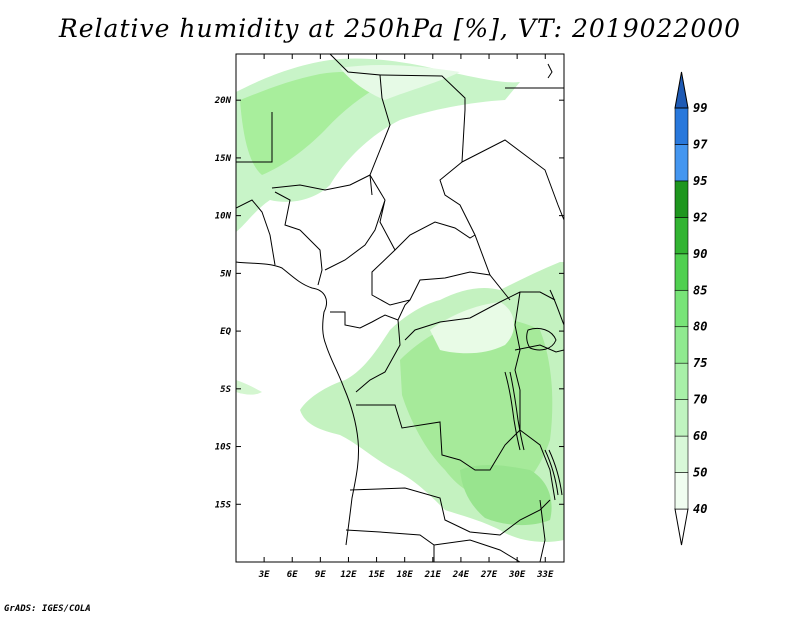 This screenshot has height=618, width=800. Describe the element at coordinates (225, 332) in the screenshot. I see `lat-tick-label: EQ` at that location.